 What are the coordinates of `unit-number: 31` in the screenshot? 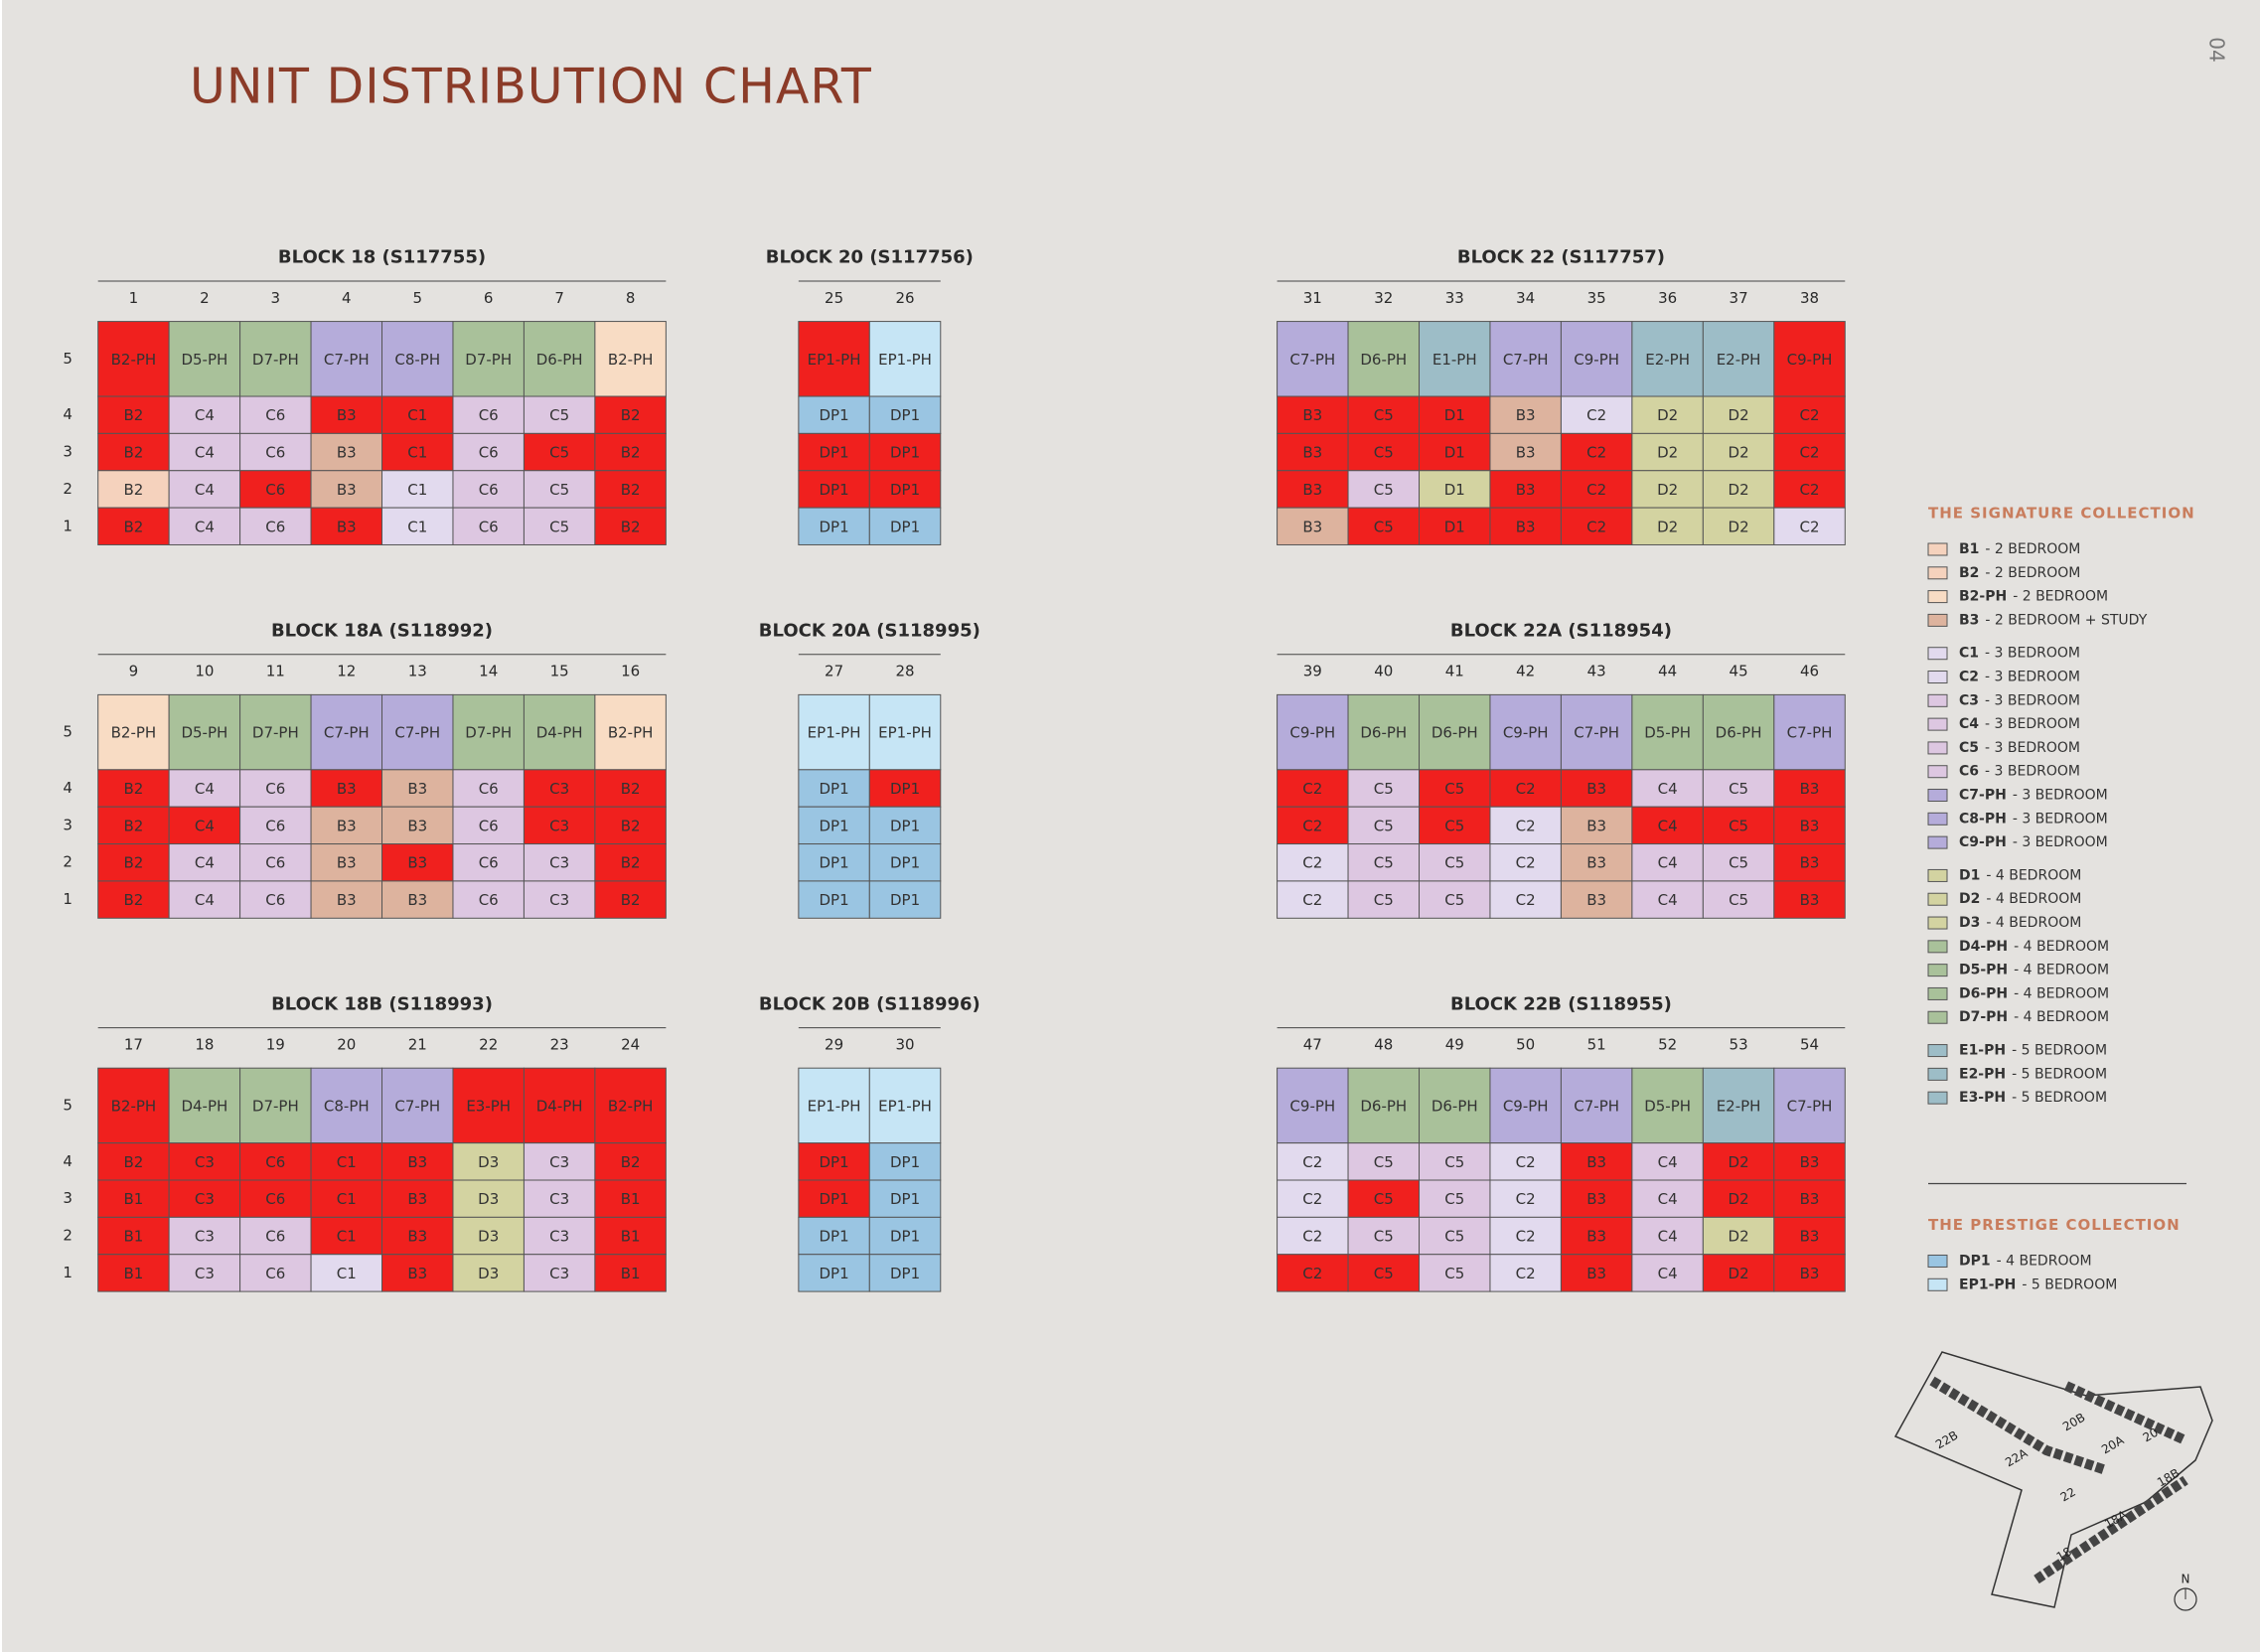 It's located at (1312, 298).